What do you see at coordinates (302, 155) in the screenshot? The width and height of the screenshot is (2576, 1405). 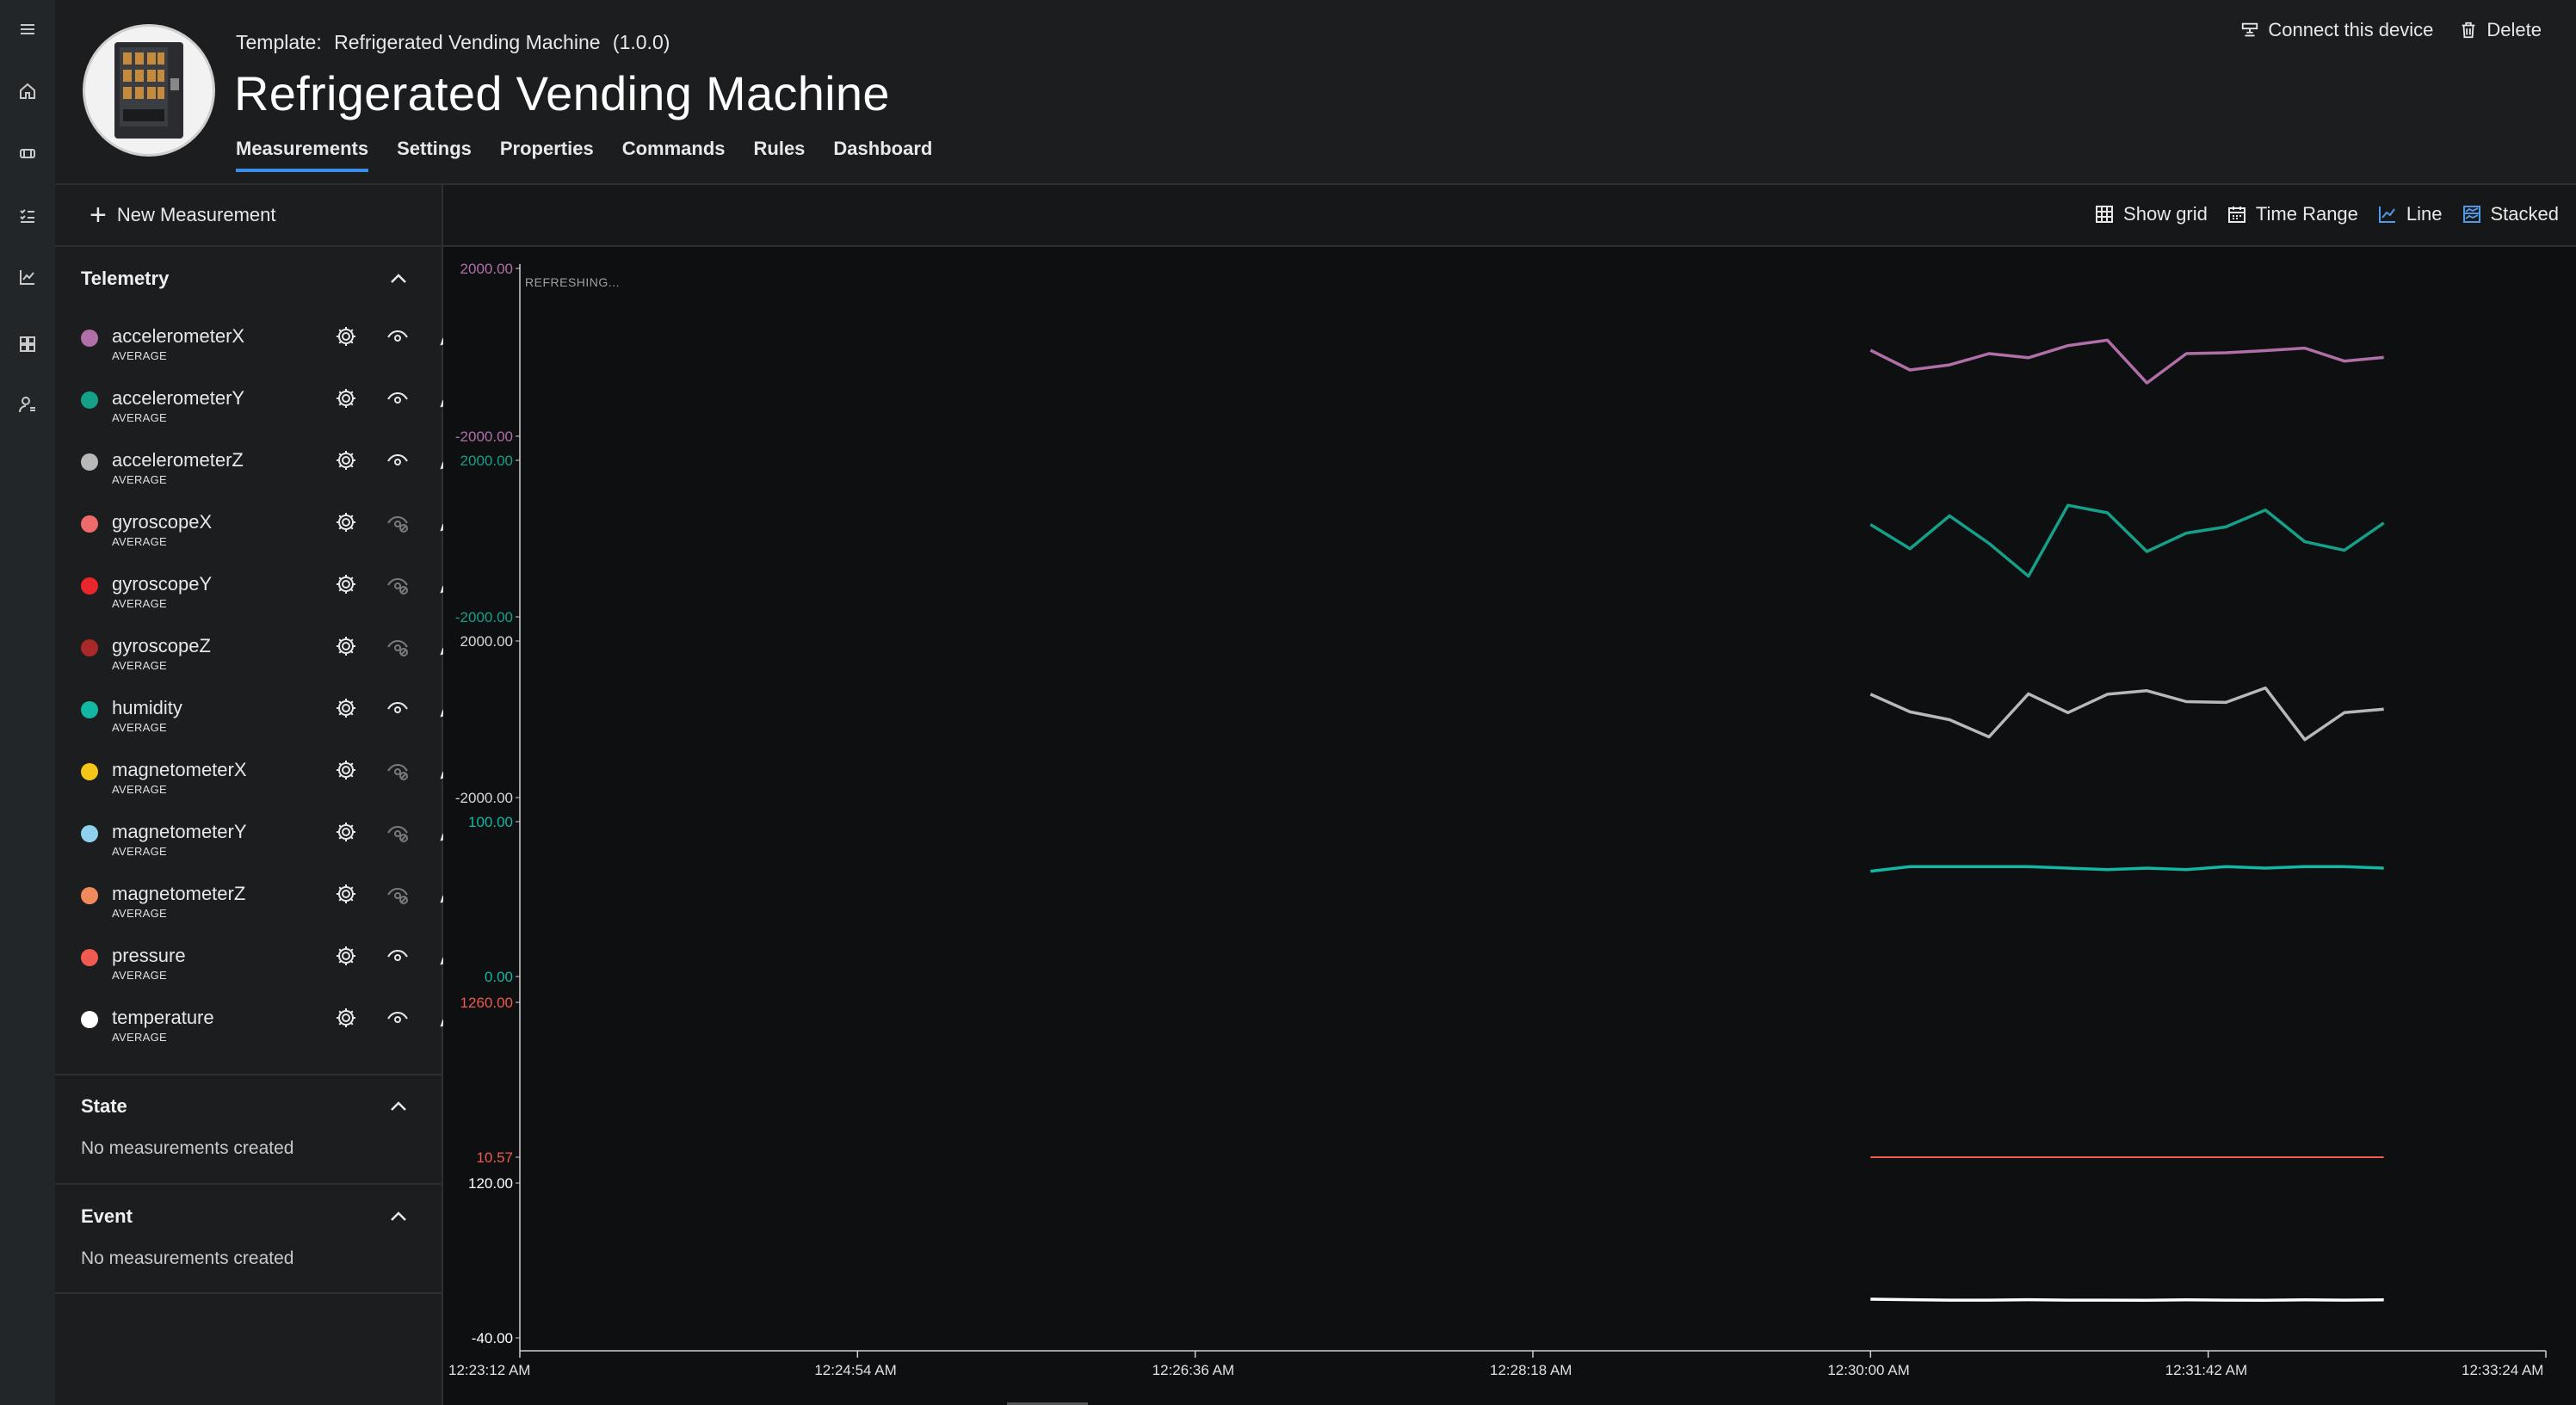 I see `tab-measurements: Measurements` at bounding box center [302, 155].